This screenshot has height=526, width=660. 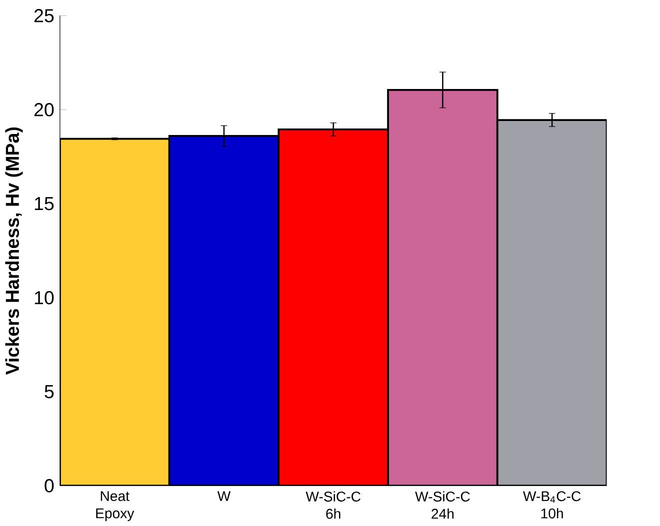 I want to click on x-tick-label: W, so click(x=224, y=496).